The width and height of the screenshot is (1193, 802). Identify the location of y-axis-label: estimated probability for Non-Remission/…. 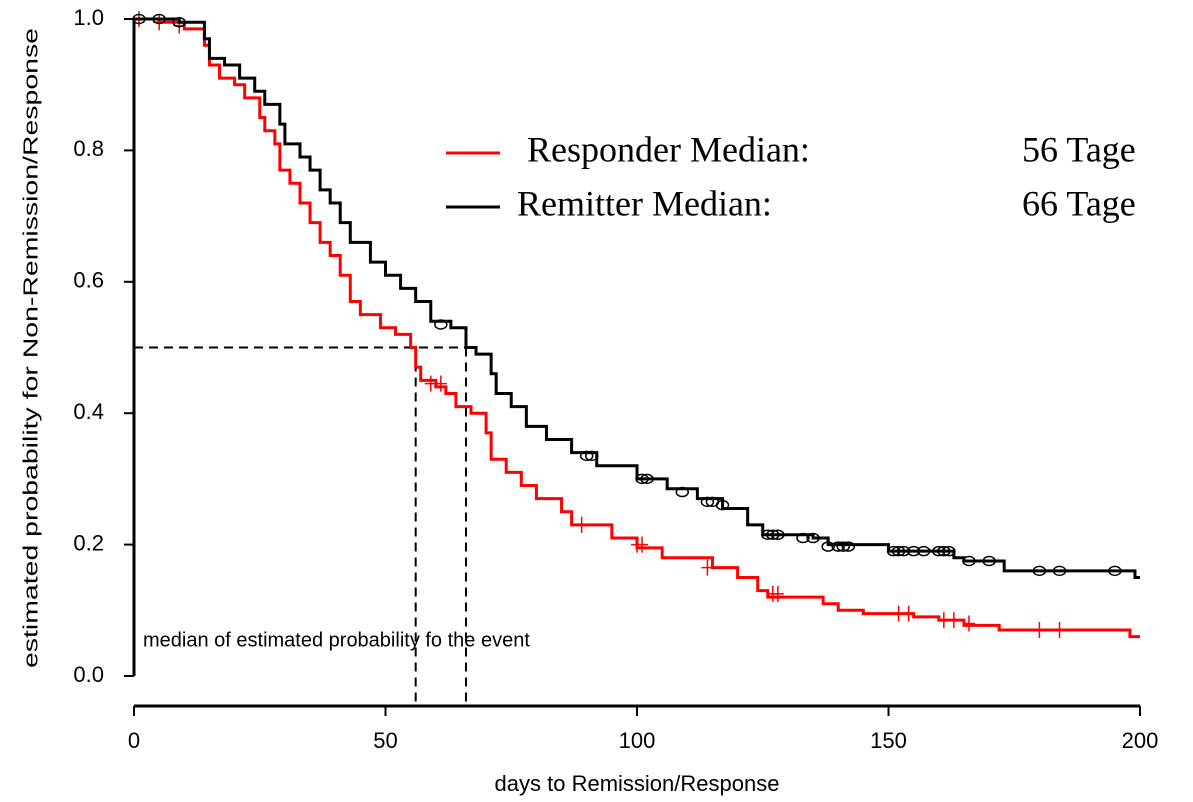
(31, 348).